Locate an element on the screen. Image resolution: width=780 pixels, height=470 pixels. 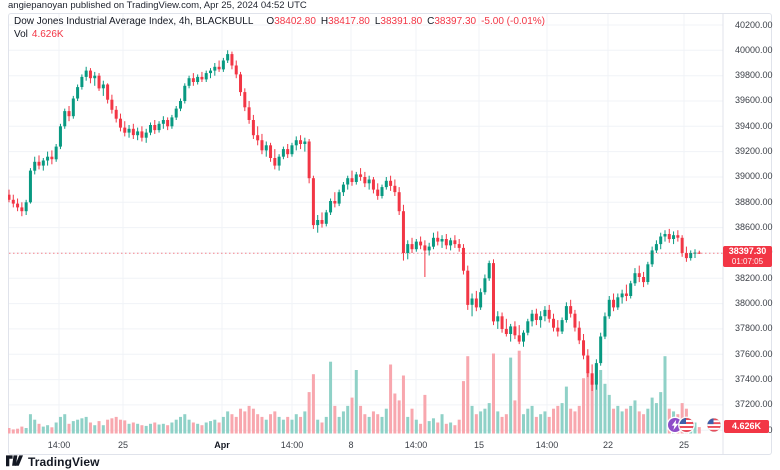
price-tick-label: 38000.00 is located at coordinates (754, 303).